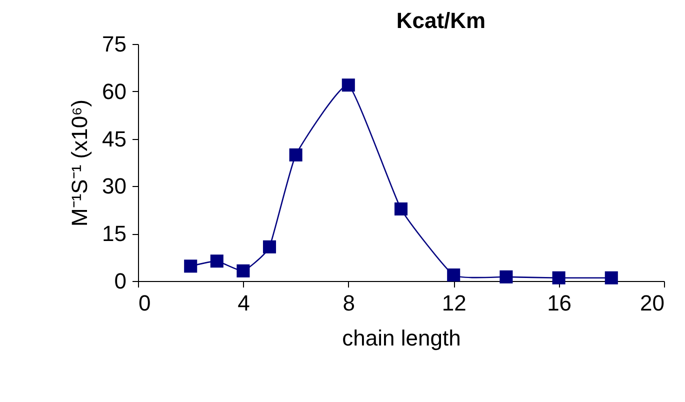  Describe the element at coordinates (441, 20) in the screenshot. I see `chart-title: Kcat/Km` at that location.